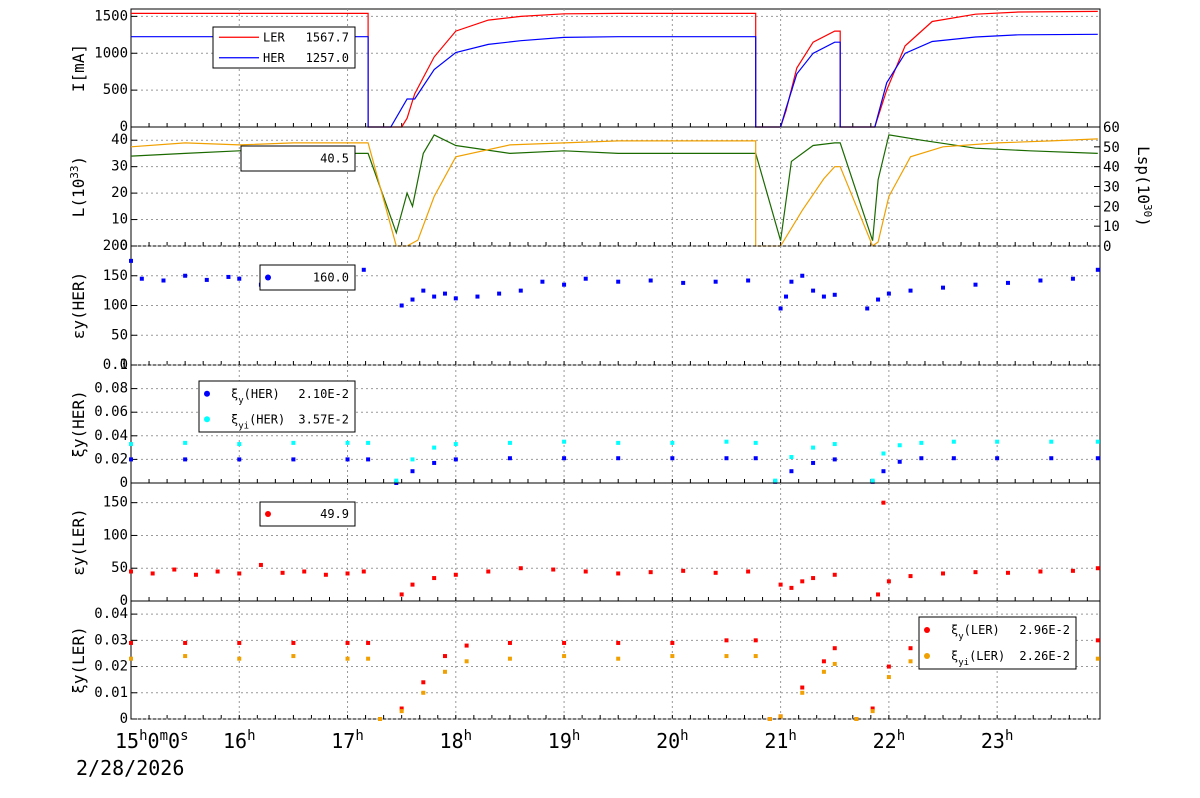 The image size is (1200, 798). What do you see at coordinates (978, 658) in the screenshot?
I see `legend-name: ξyi(LER)` at bounding box center [978, 658].